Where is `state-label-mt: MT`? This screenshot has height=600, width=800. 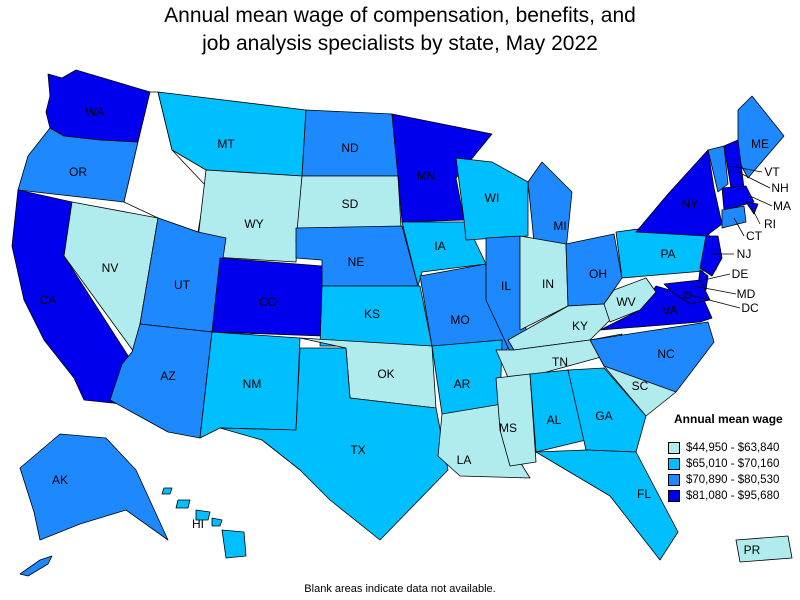
state-label-mt: MT is located at coordinates (226, 144).